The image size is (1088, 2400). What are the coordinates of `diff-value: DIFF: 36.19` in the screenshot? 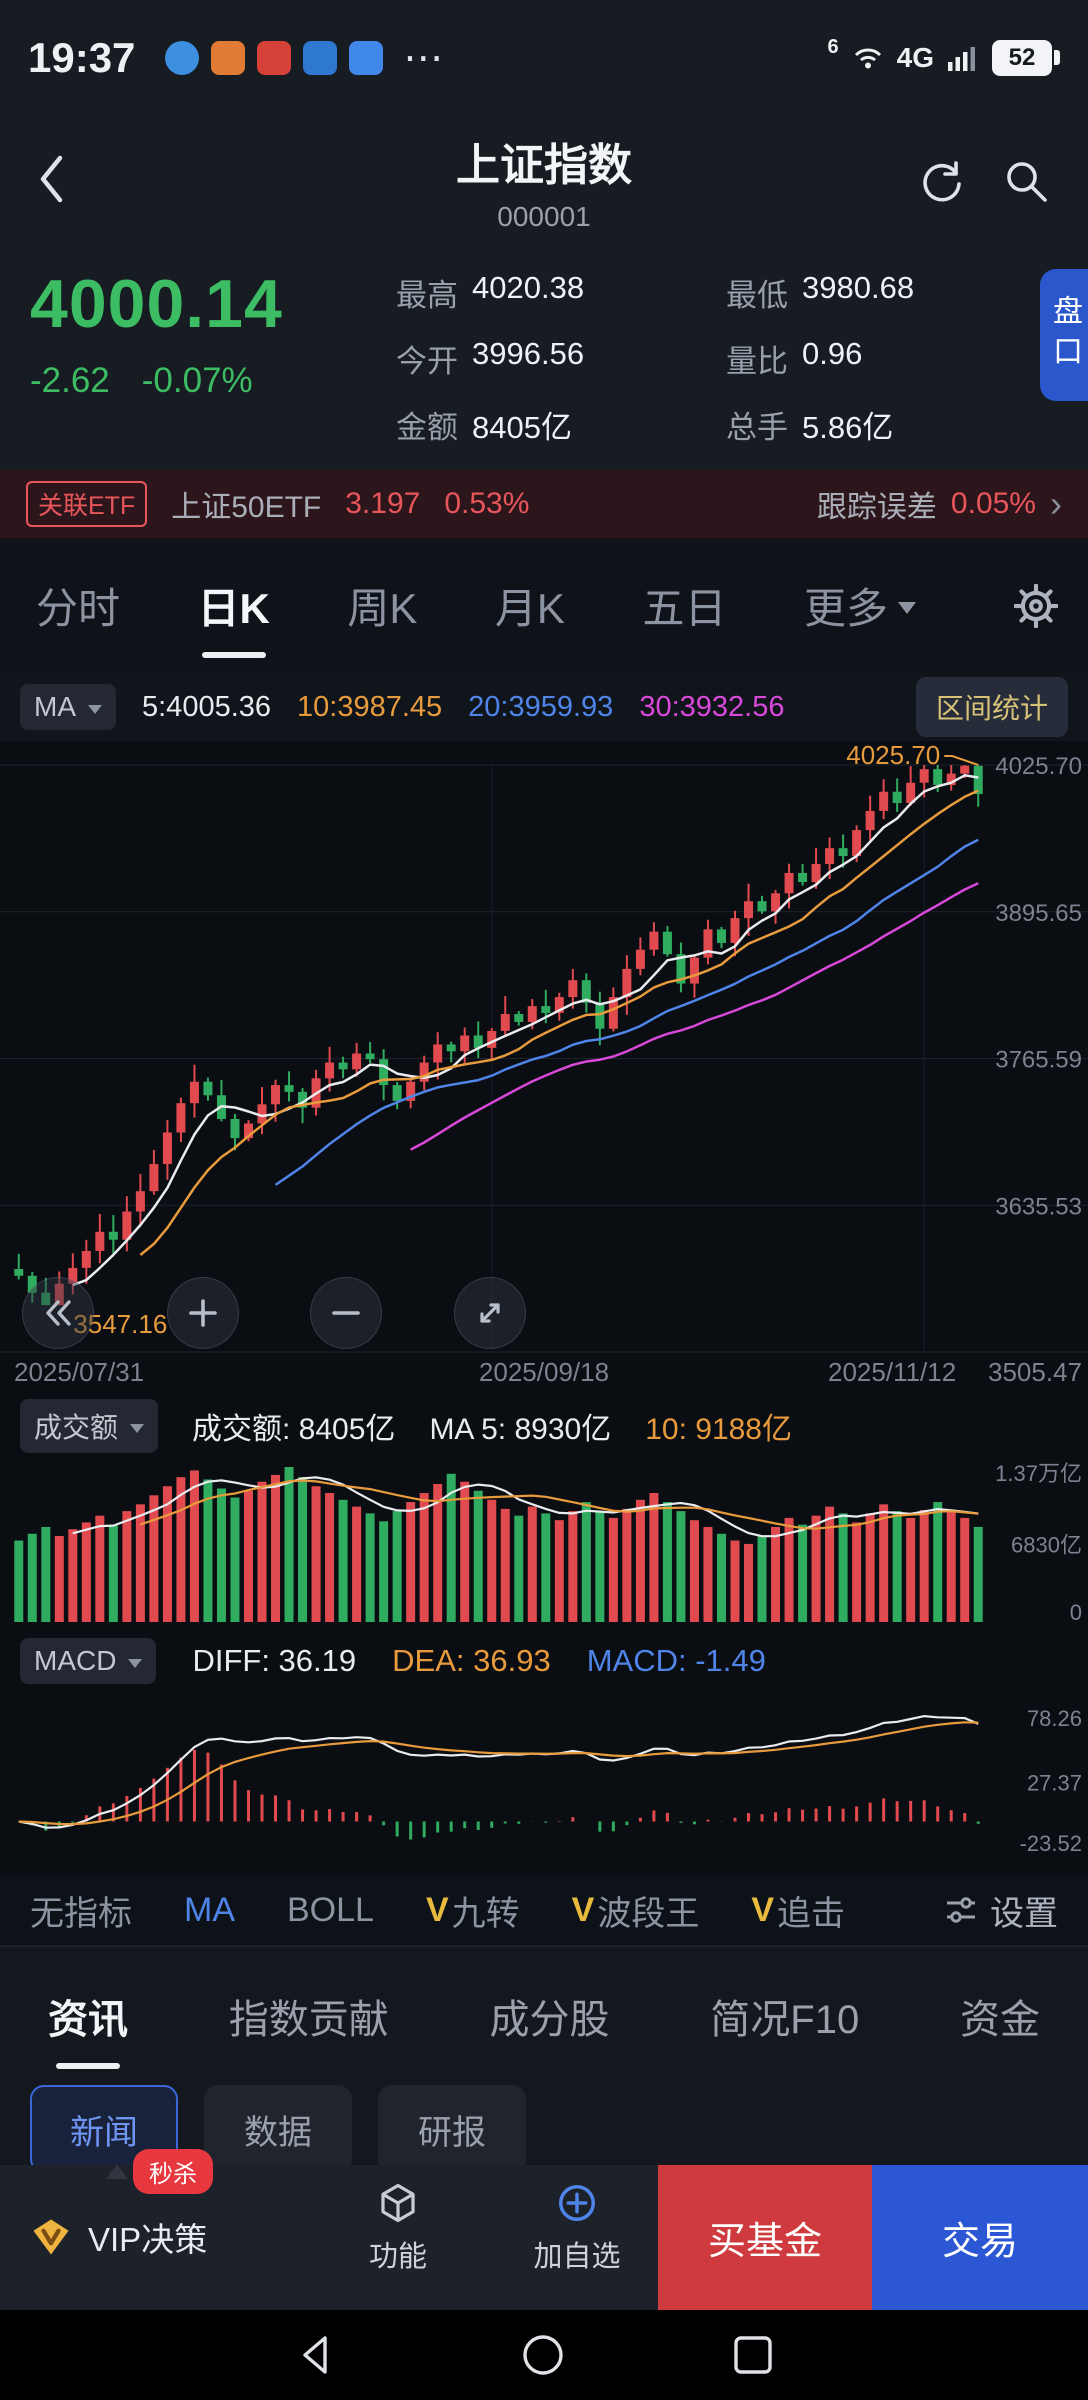 It's located at (274, 1660).